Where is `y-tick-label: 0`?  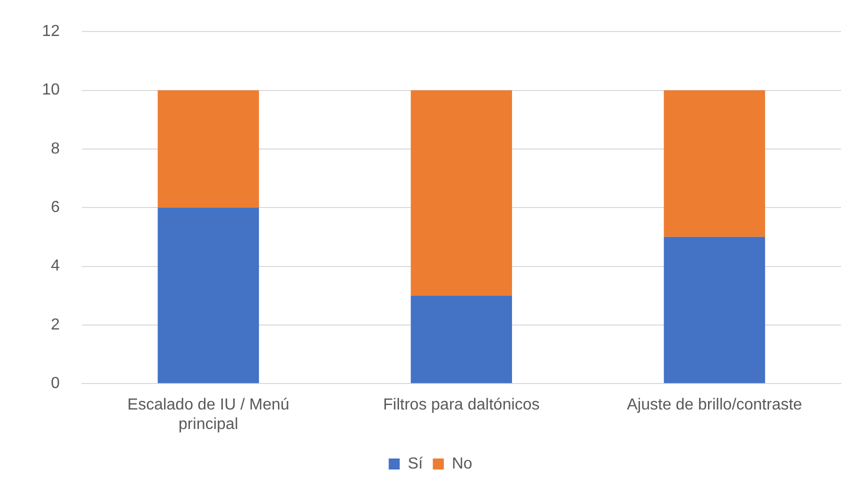
y-tick-label: 0 is located at coordinates (55, 383).